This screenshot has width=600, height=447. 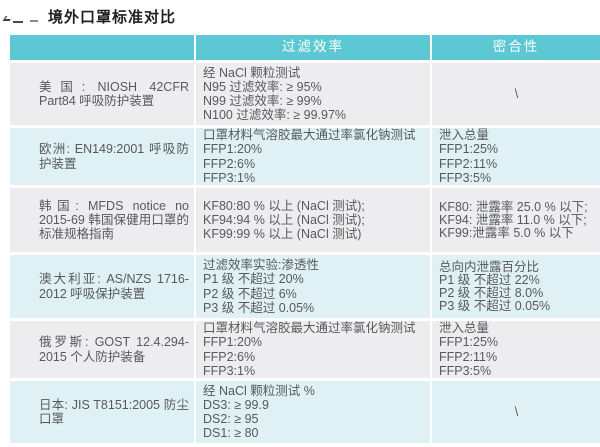 What do you see at coordinates (102, 349) in the screenshot?
I see `russia-standard-cell: 俄罗斯: GOST 12.4.294-2015 个人防护装备` at bounding box center [102, 349].